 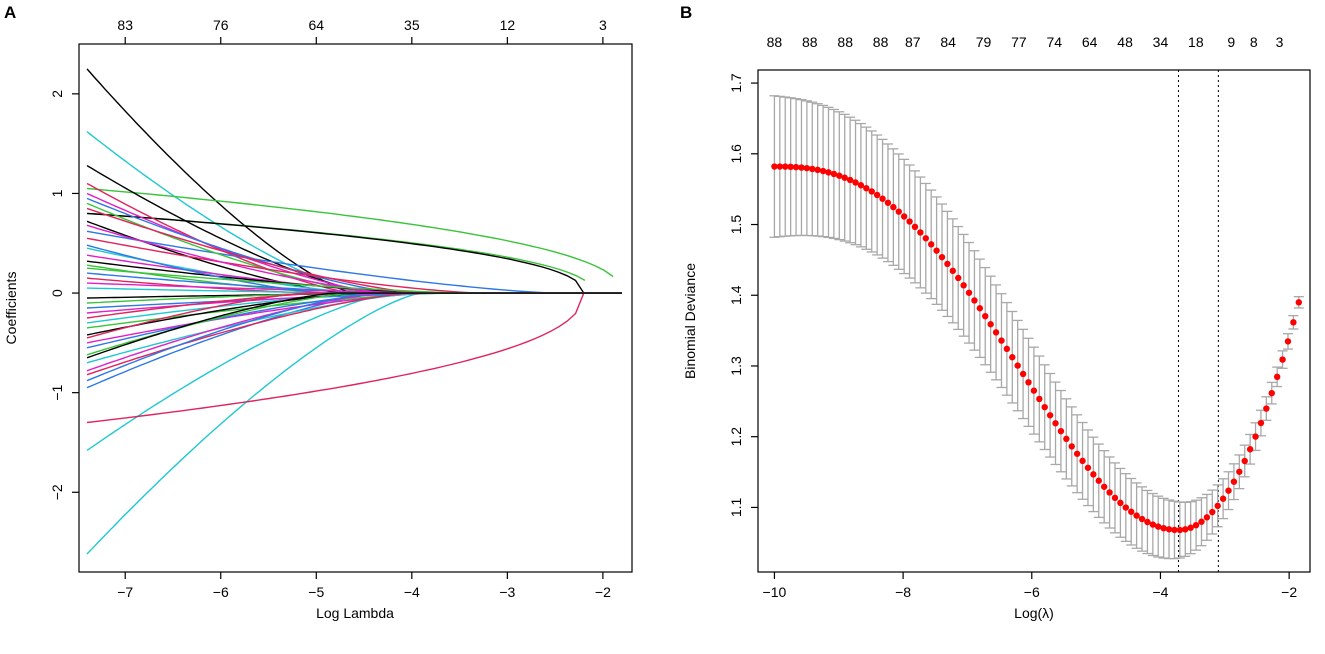 What do you see at coordinates (364, 586) in the screenshot?
I see `panel-a-x-ticks: −7 −6 −5 −4 −3 −2` at bounding box center [364, 586].